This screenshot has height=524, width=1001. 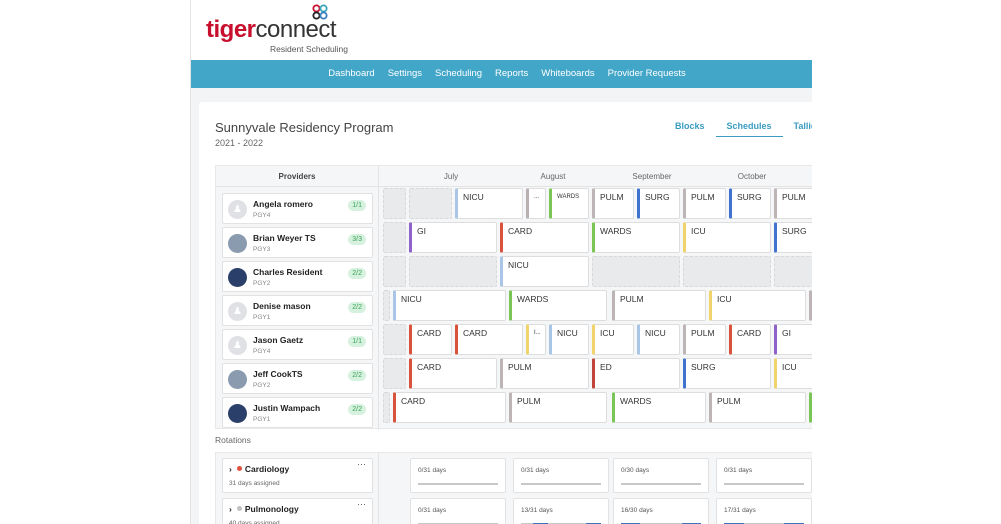 What do you see at coordinates (752, 176) in the screenshot?
I see `month-october: October` at bounding box center [752, 176].